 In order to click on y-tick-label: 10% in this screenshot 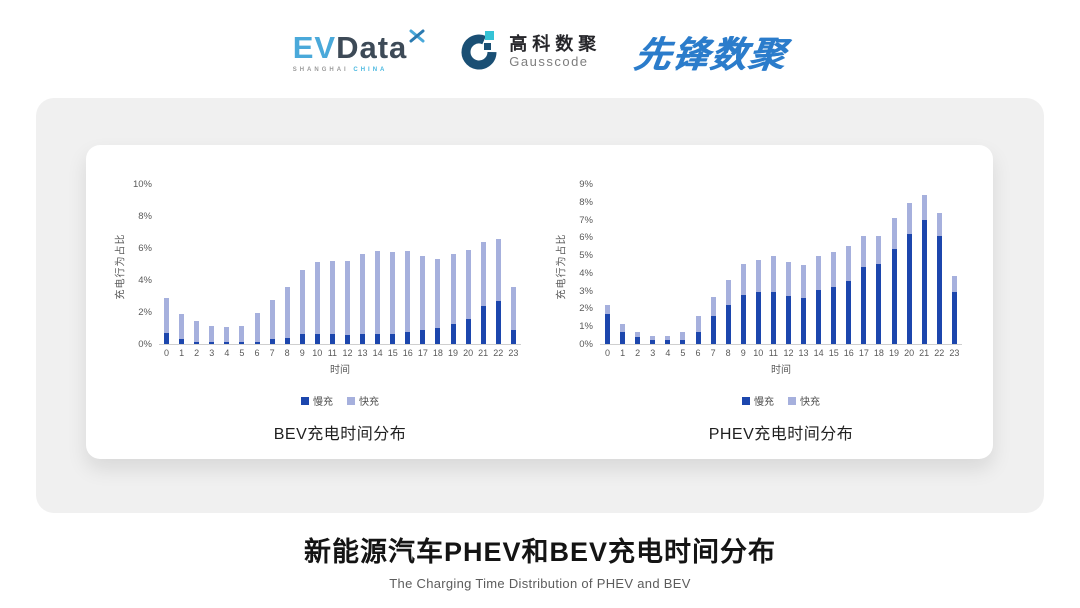, I will do `click(142, 184)`.